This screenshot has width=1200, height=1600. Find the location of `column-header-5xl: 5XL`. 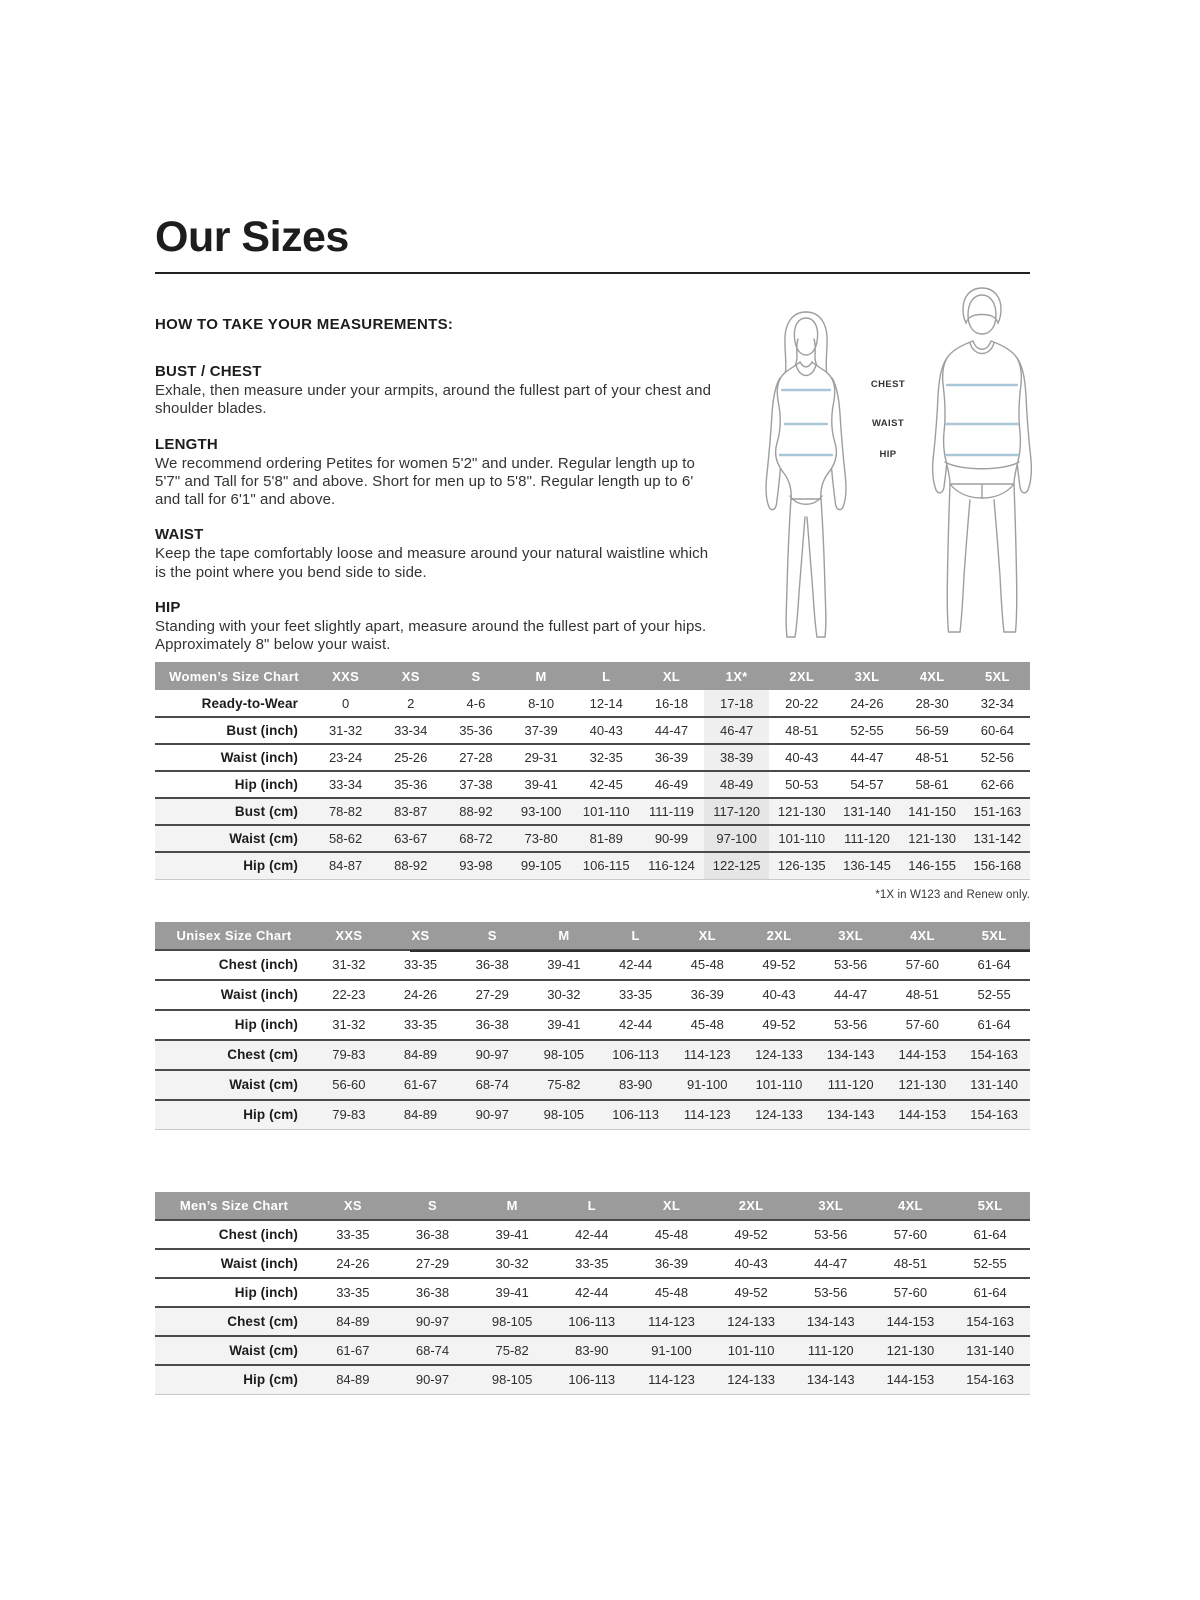

column-header-5xl: 5XL is located at coordinates (997, 676).